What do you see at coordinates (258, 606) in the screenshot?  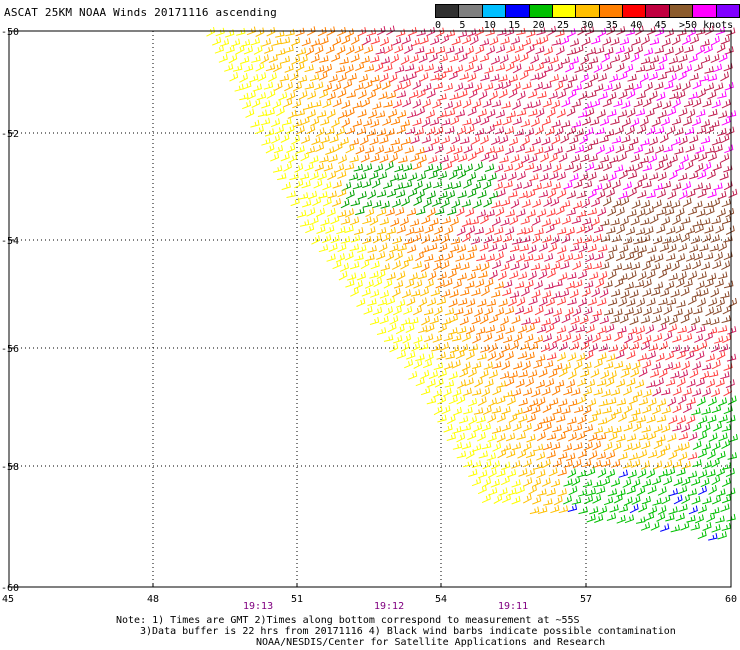 I see `pass-time-label: 19:13` at bounding box center [258, 606].